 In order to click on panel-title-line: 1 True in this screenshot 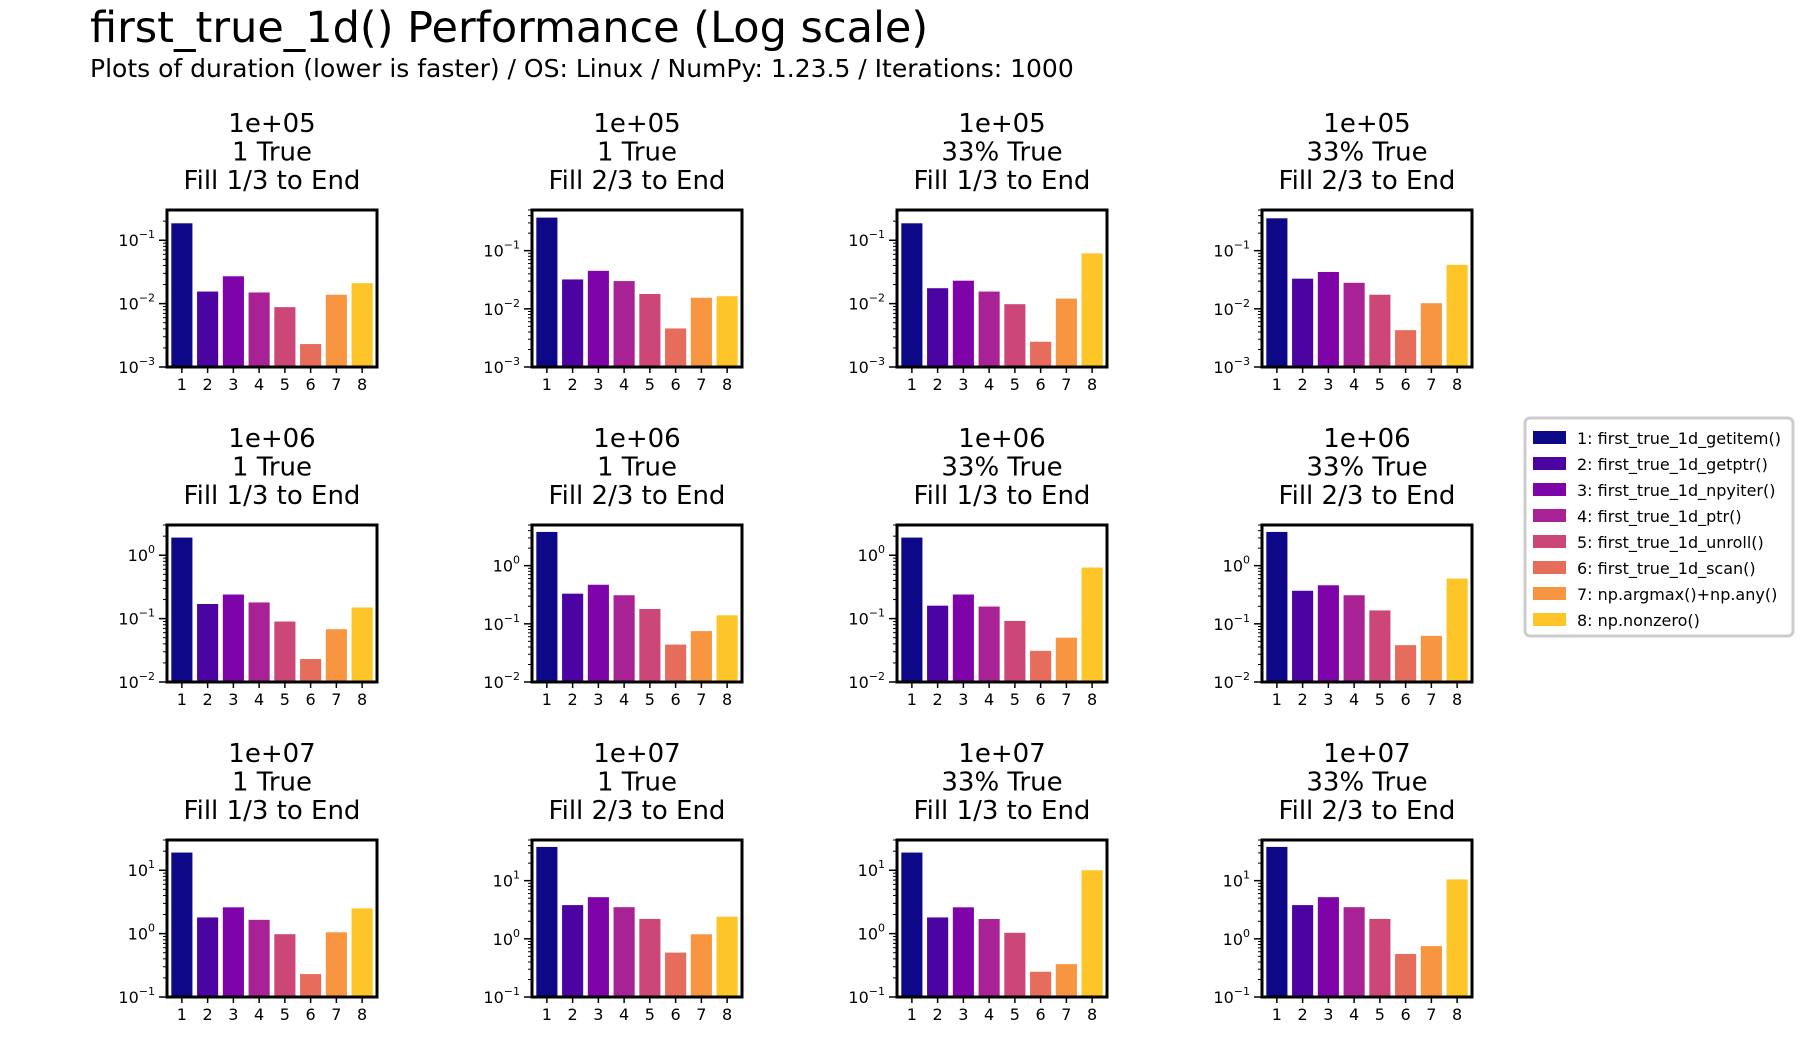, I will do `click(272, 783)`.